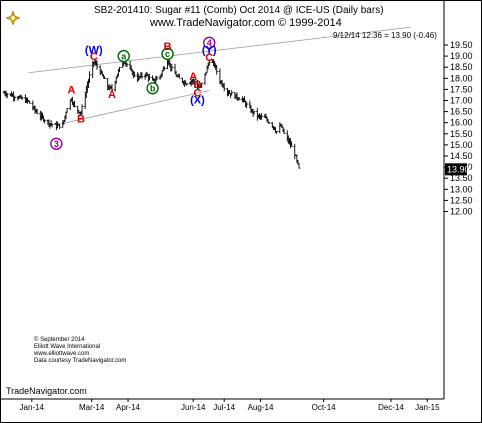 This screenshot has height=423, width=482. What do you see at coordinates (193, 407) in the screenshot?
I see `x-tick-label: Jun-14` at bounding box center [193, 407].